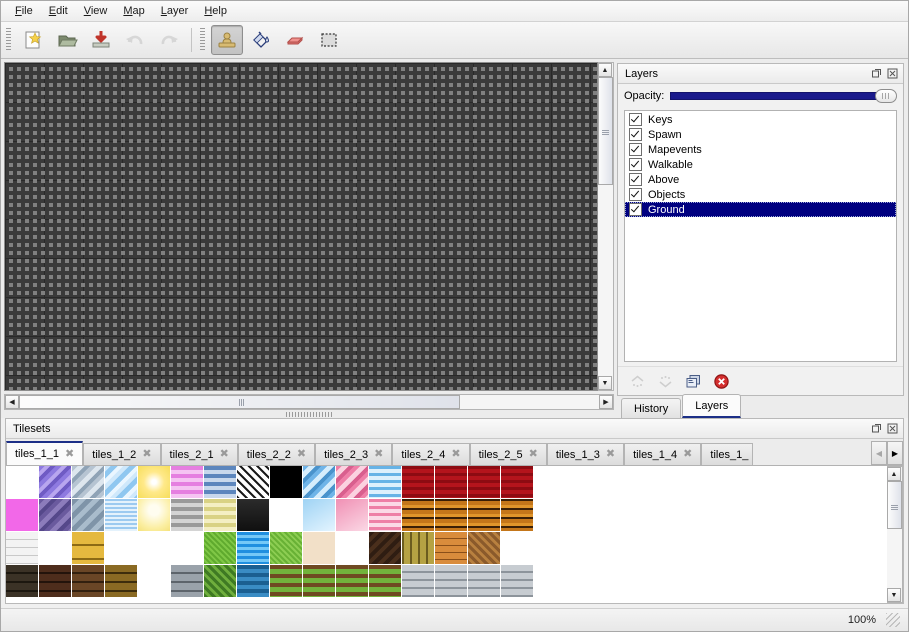 This screenshot has height=632, width=909. Describe the element at coordinates (693, 381) in the screenshot. I see `duplicate-layer-icon` at that location.